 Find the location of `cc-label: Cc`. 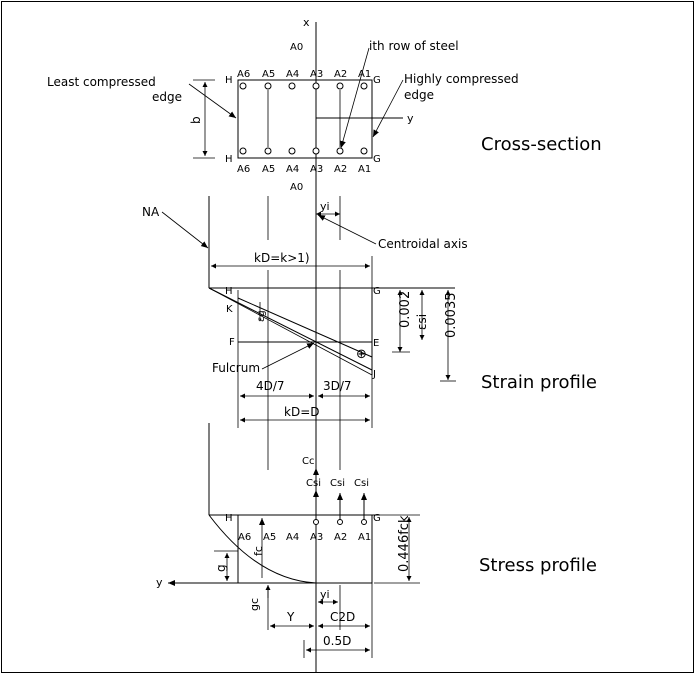

cc-label: Cc is located at coordinates (308, 461).